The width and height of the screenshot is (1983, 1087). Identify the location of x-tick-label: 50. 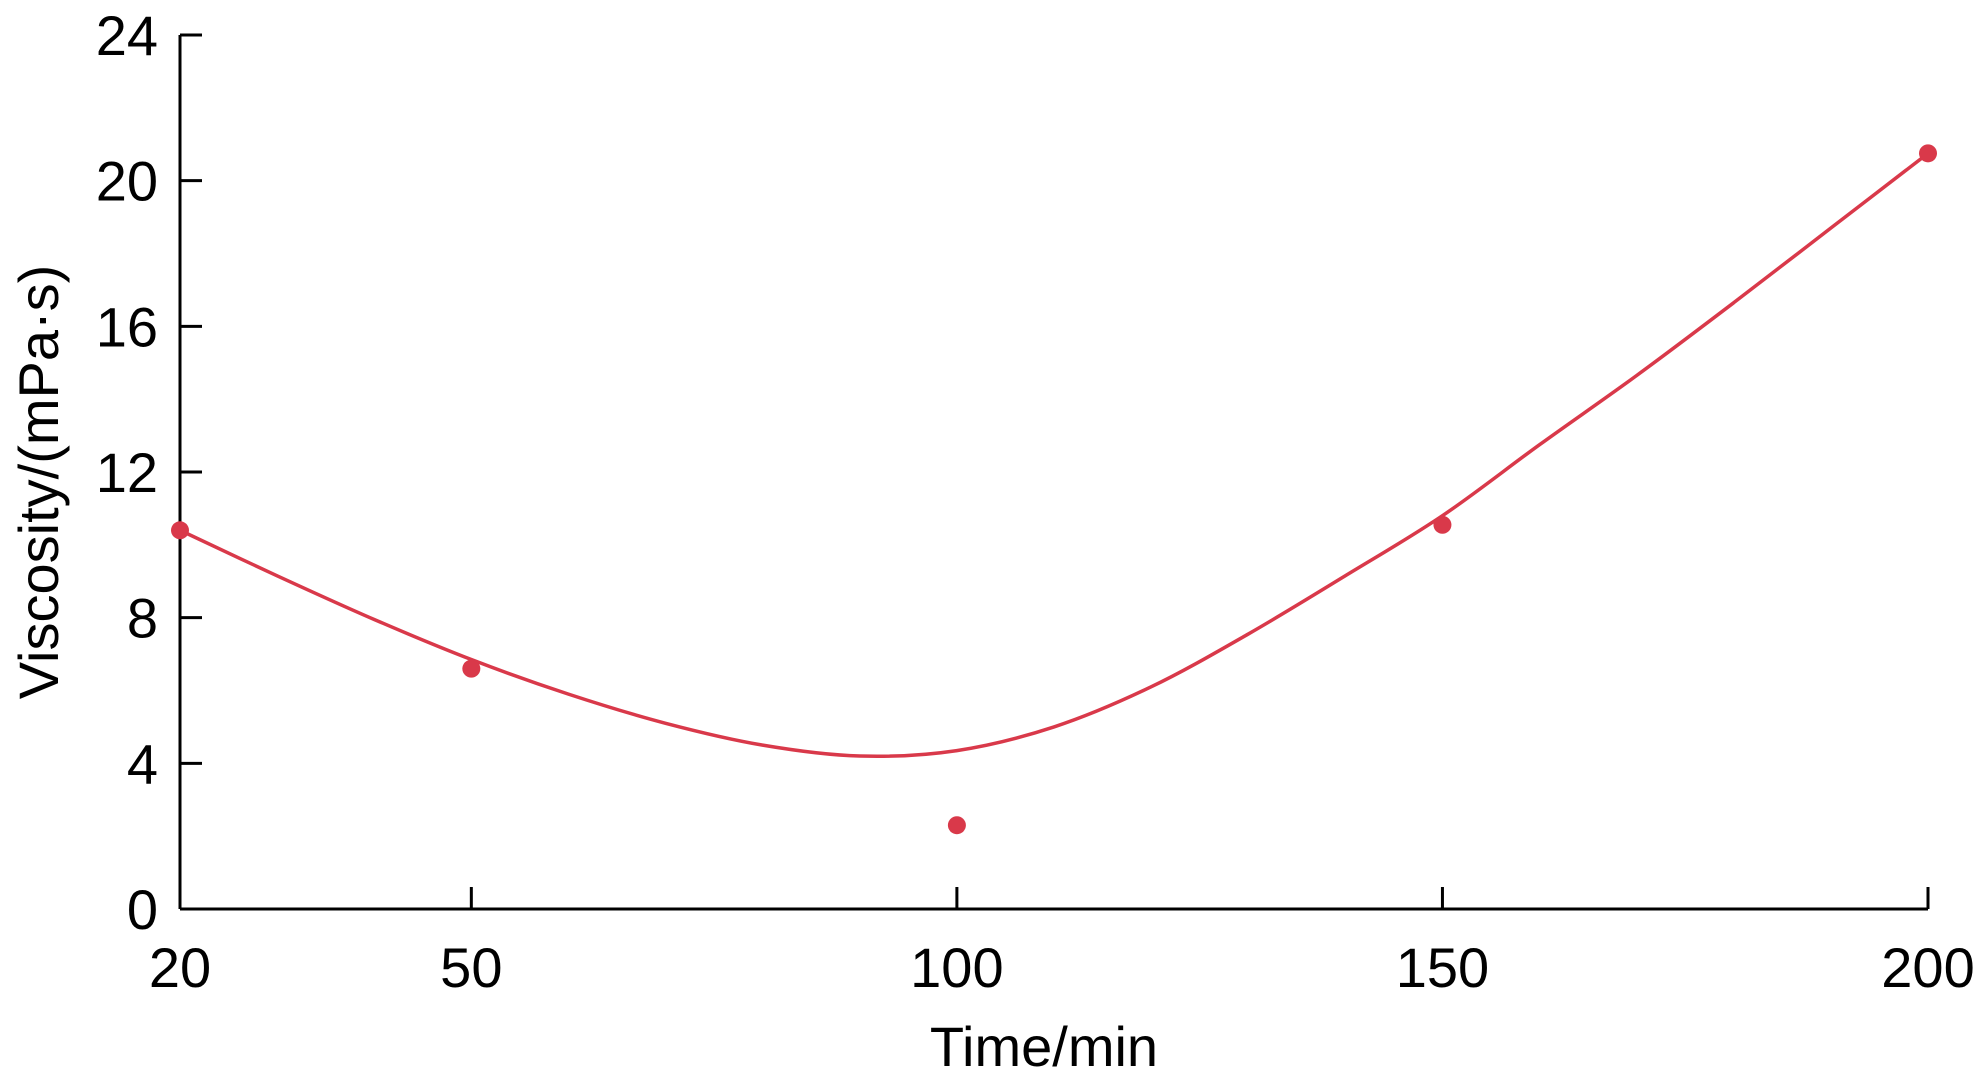
(471, 967).